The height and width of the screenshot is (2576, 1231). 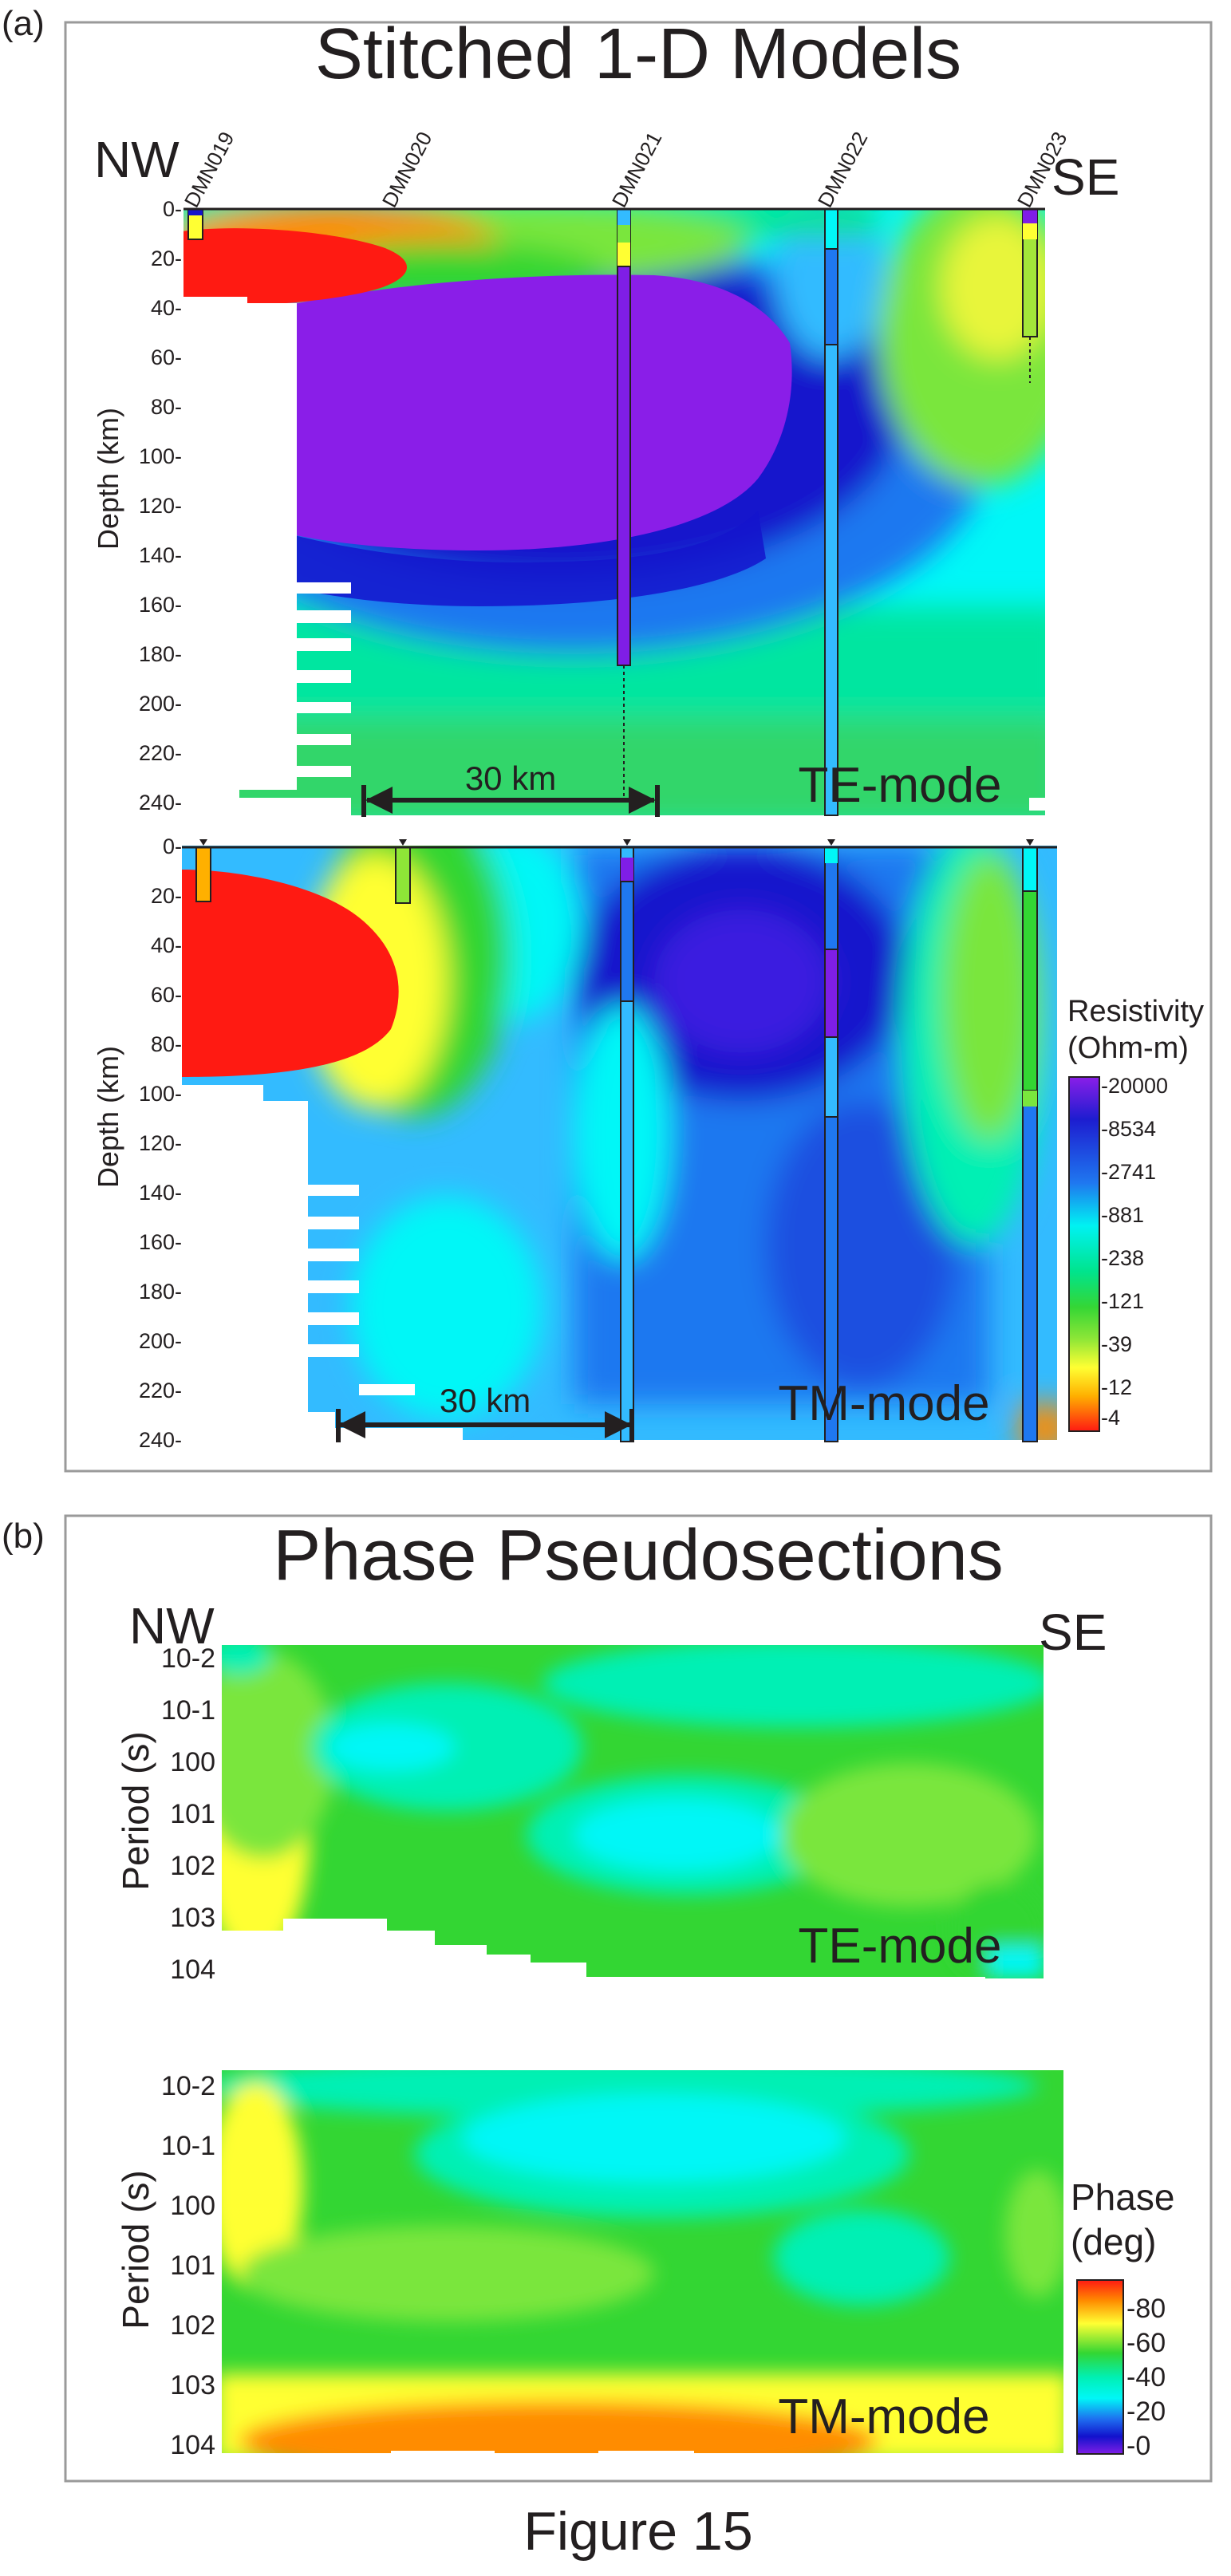 I want to click on direction-nw-b: NW, so click(x=172, y=1626).